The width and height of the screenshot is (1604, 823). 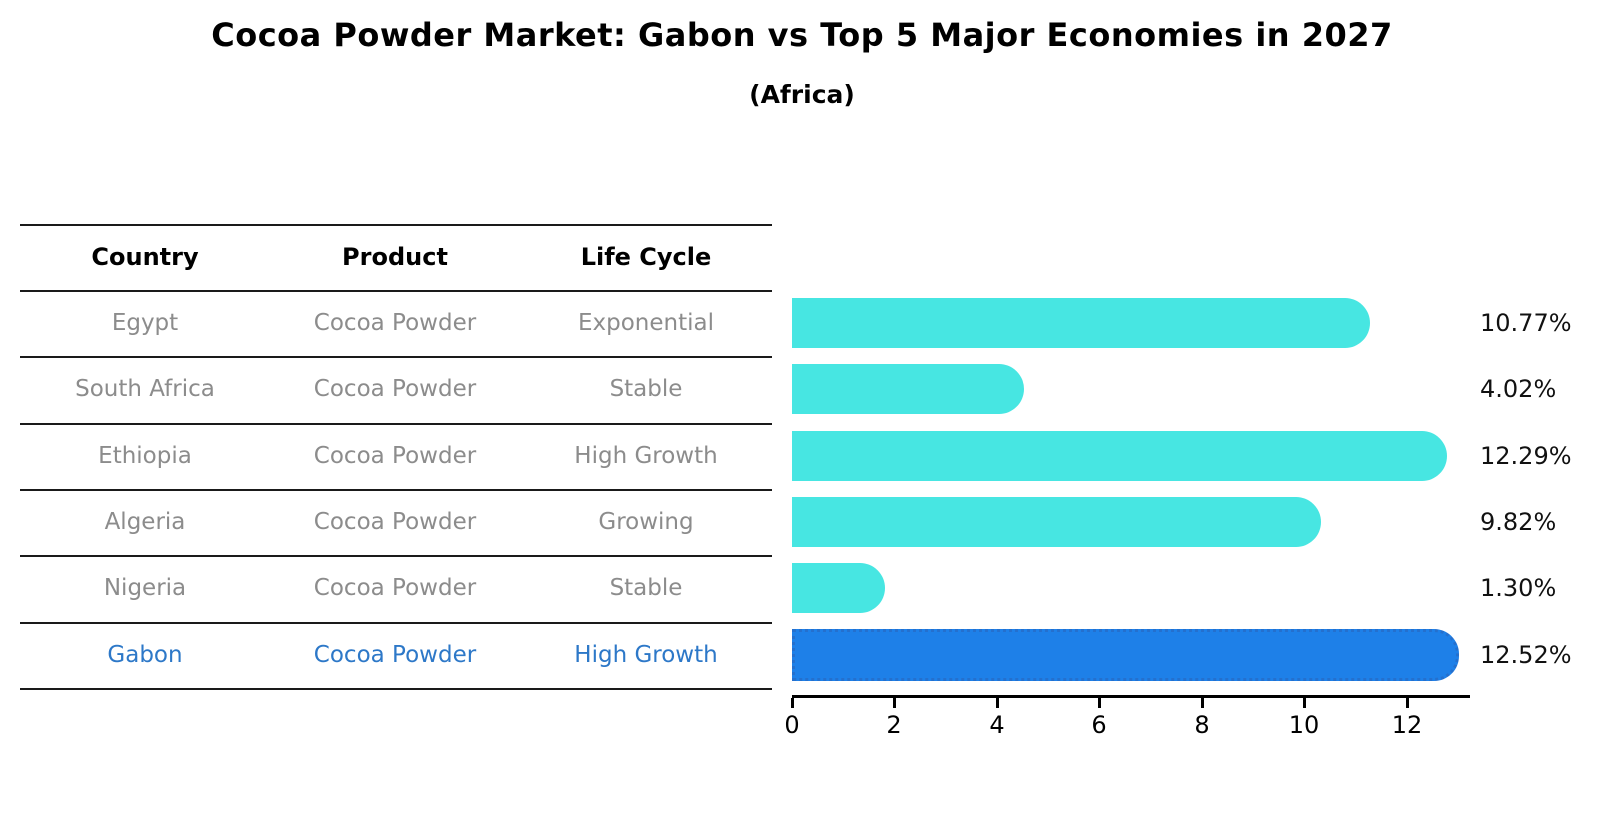 What do you see at coordinates (145, 257) in the screenshot?
I see `column-header-country: Country` at bounding box center [145, 257].